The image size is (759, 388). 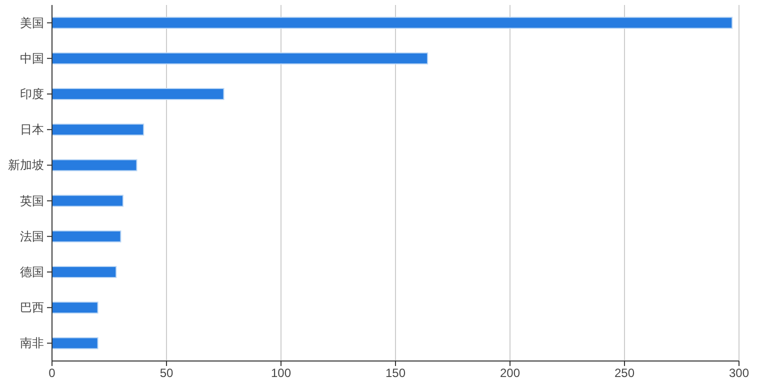 I want to click on y-tick-label: 美国, so click(x=32, y=23).